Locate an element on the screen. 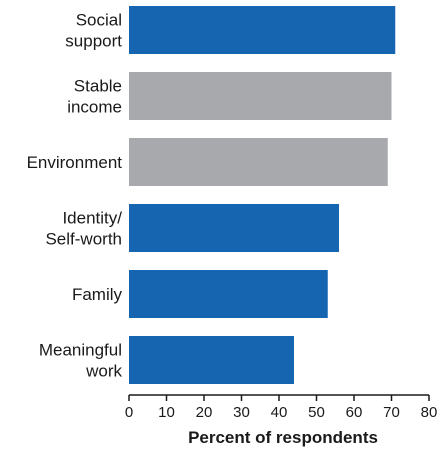  category-label: Stable is located at coordinates (98, 86).